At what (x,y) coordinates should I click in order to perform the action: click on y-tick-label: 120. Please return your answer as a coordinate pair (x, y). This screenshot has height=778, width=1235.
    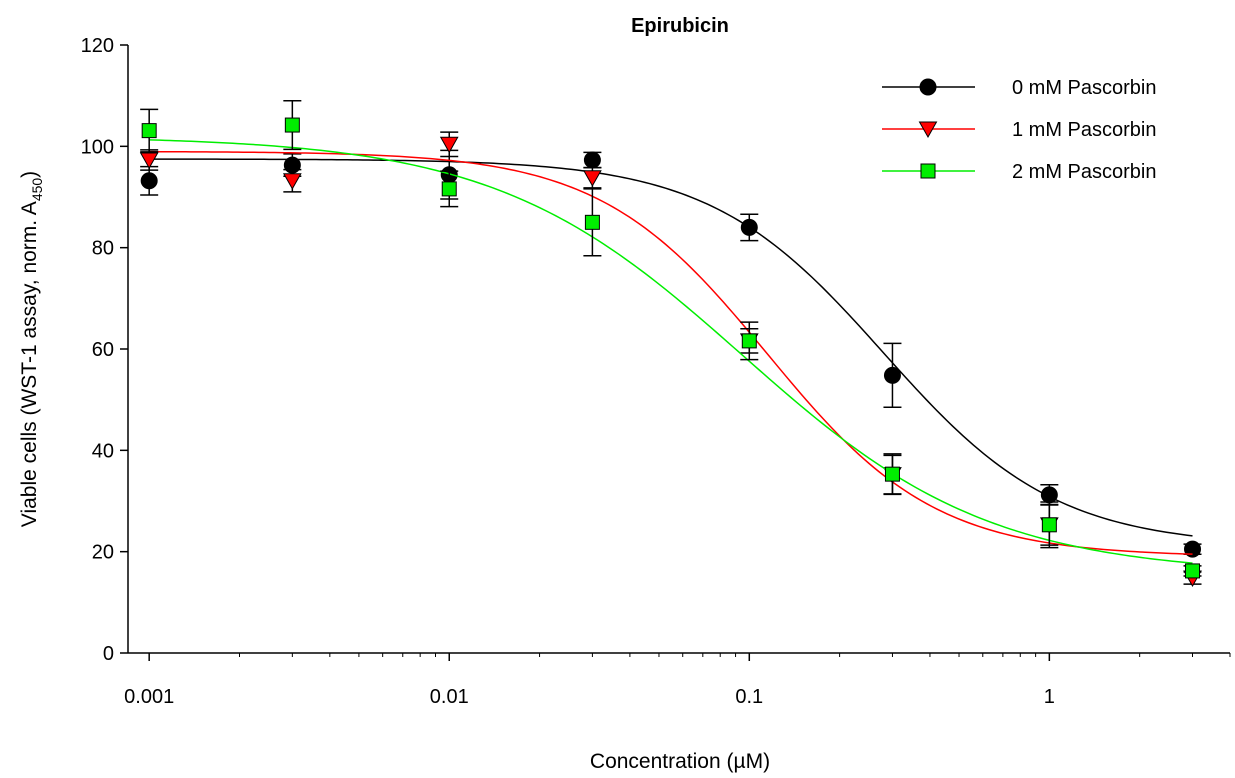
    Looking at the image, I should click on (97, 46).